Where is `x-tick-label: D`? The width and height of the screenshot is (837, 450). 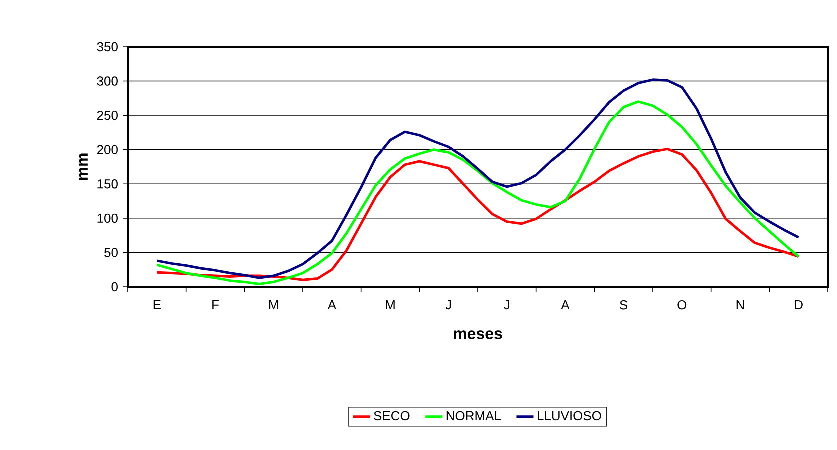
x-tick-label: D is located at coordinates (799, 305).